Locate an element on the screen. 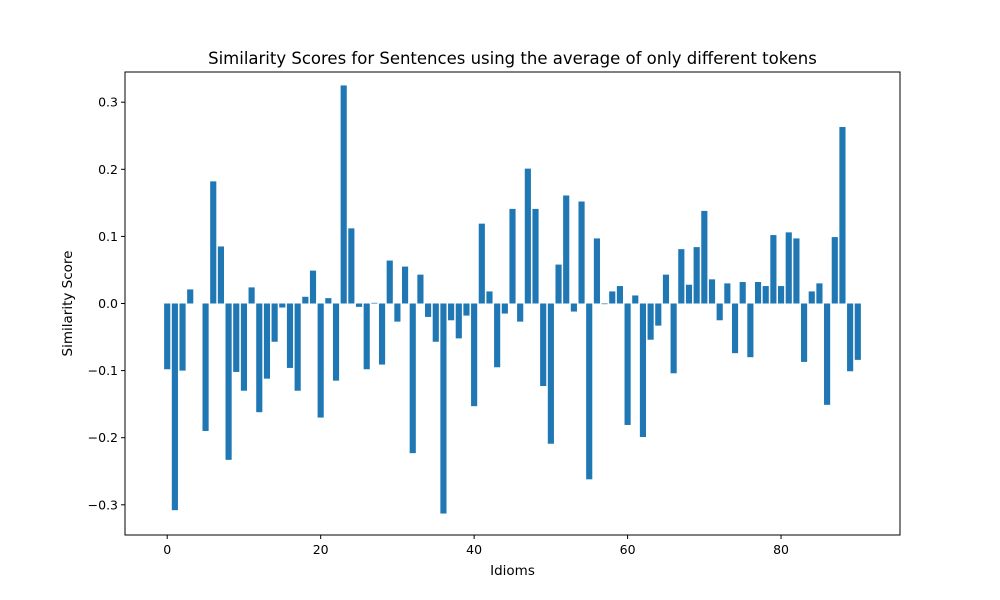 This screenshot has width=1000, height=600. x-tick-label: 80 is located at coordinates (781, 549).